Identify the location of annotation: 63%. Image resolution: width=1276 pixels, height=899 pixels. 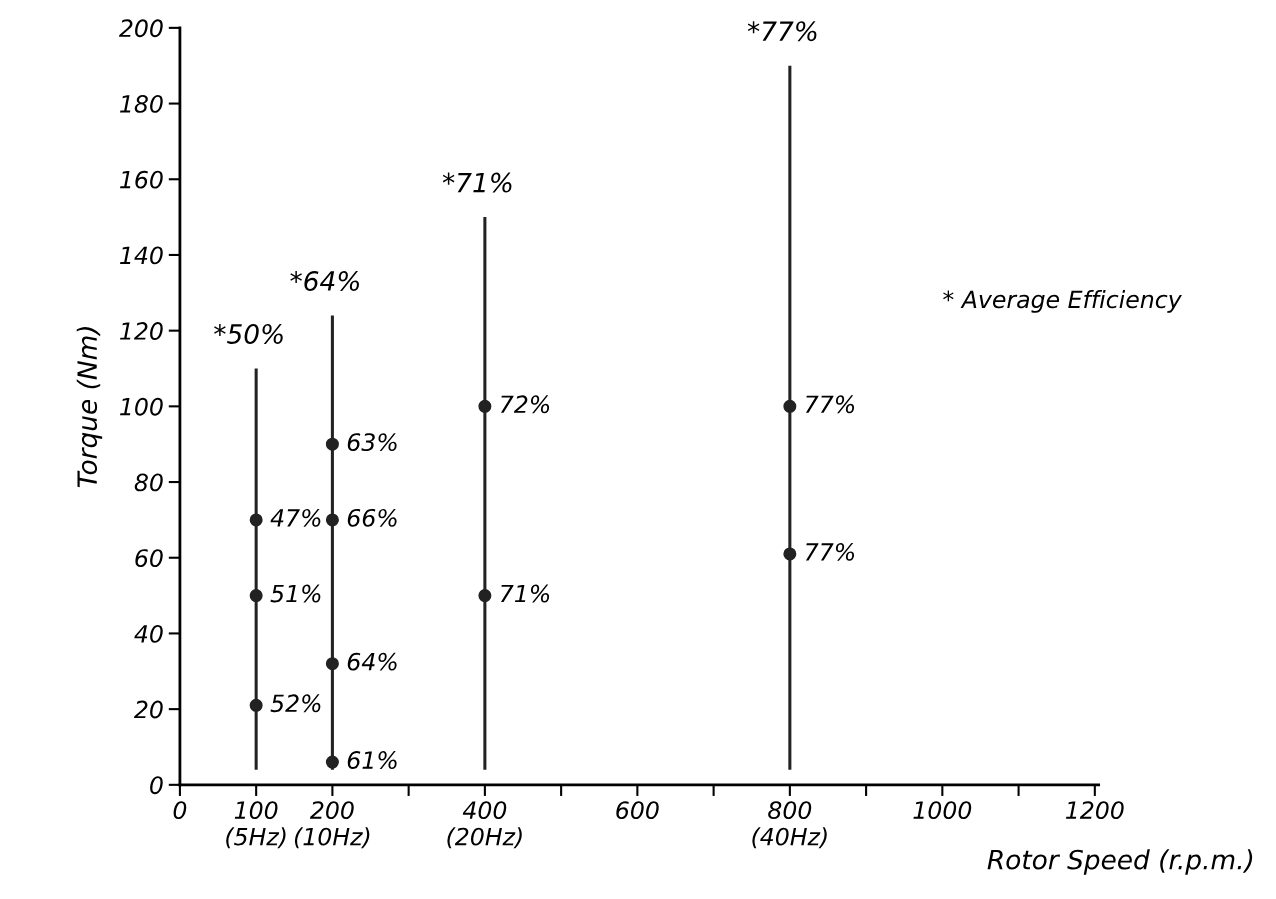
(372, 442).